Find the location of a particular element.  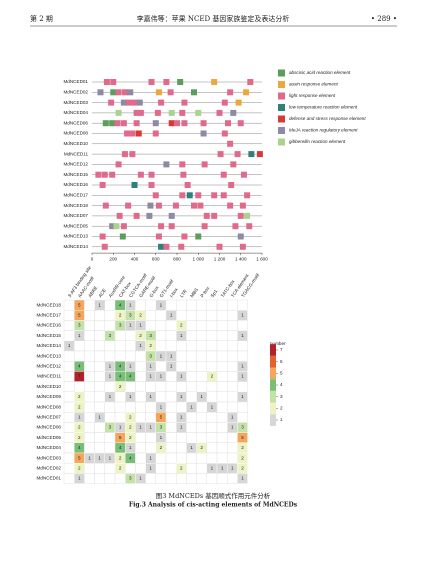

row-label: MdNCED02 is located at coordinates (48, 468).